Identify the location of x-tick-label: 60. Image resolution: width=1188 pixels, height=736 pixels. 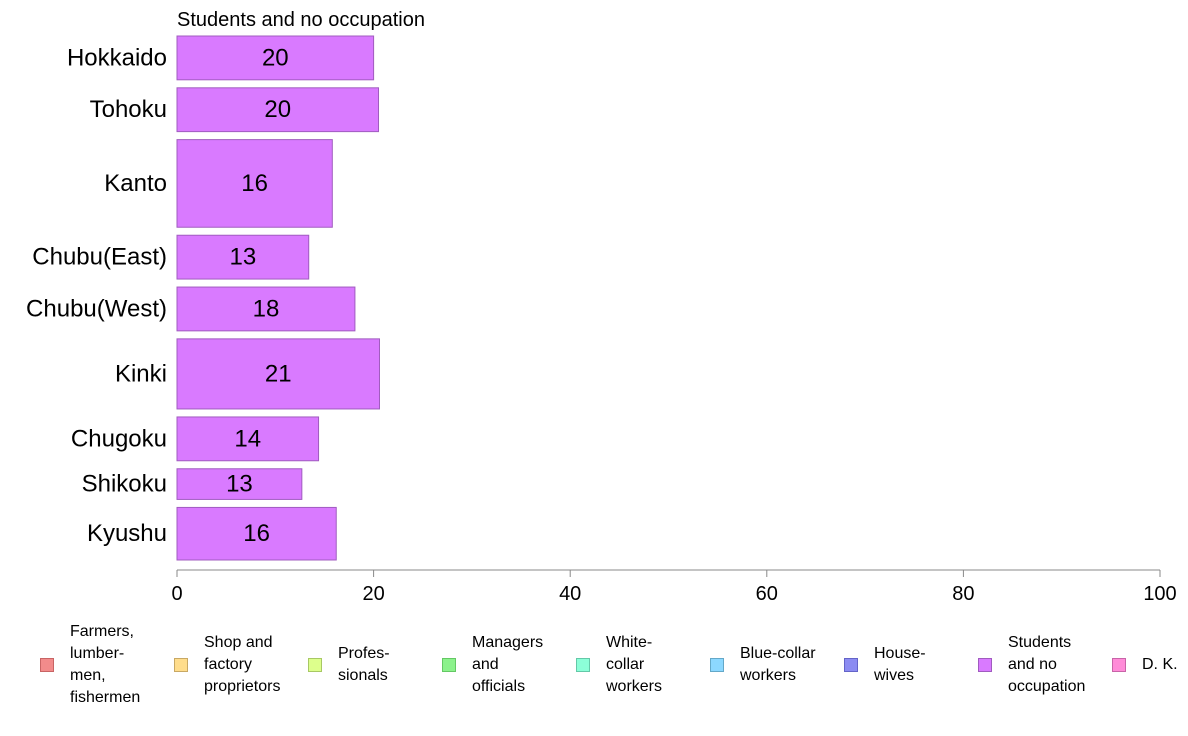
(767, 594).